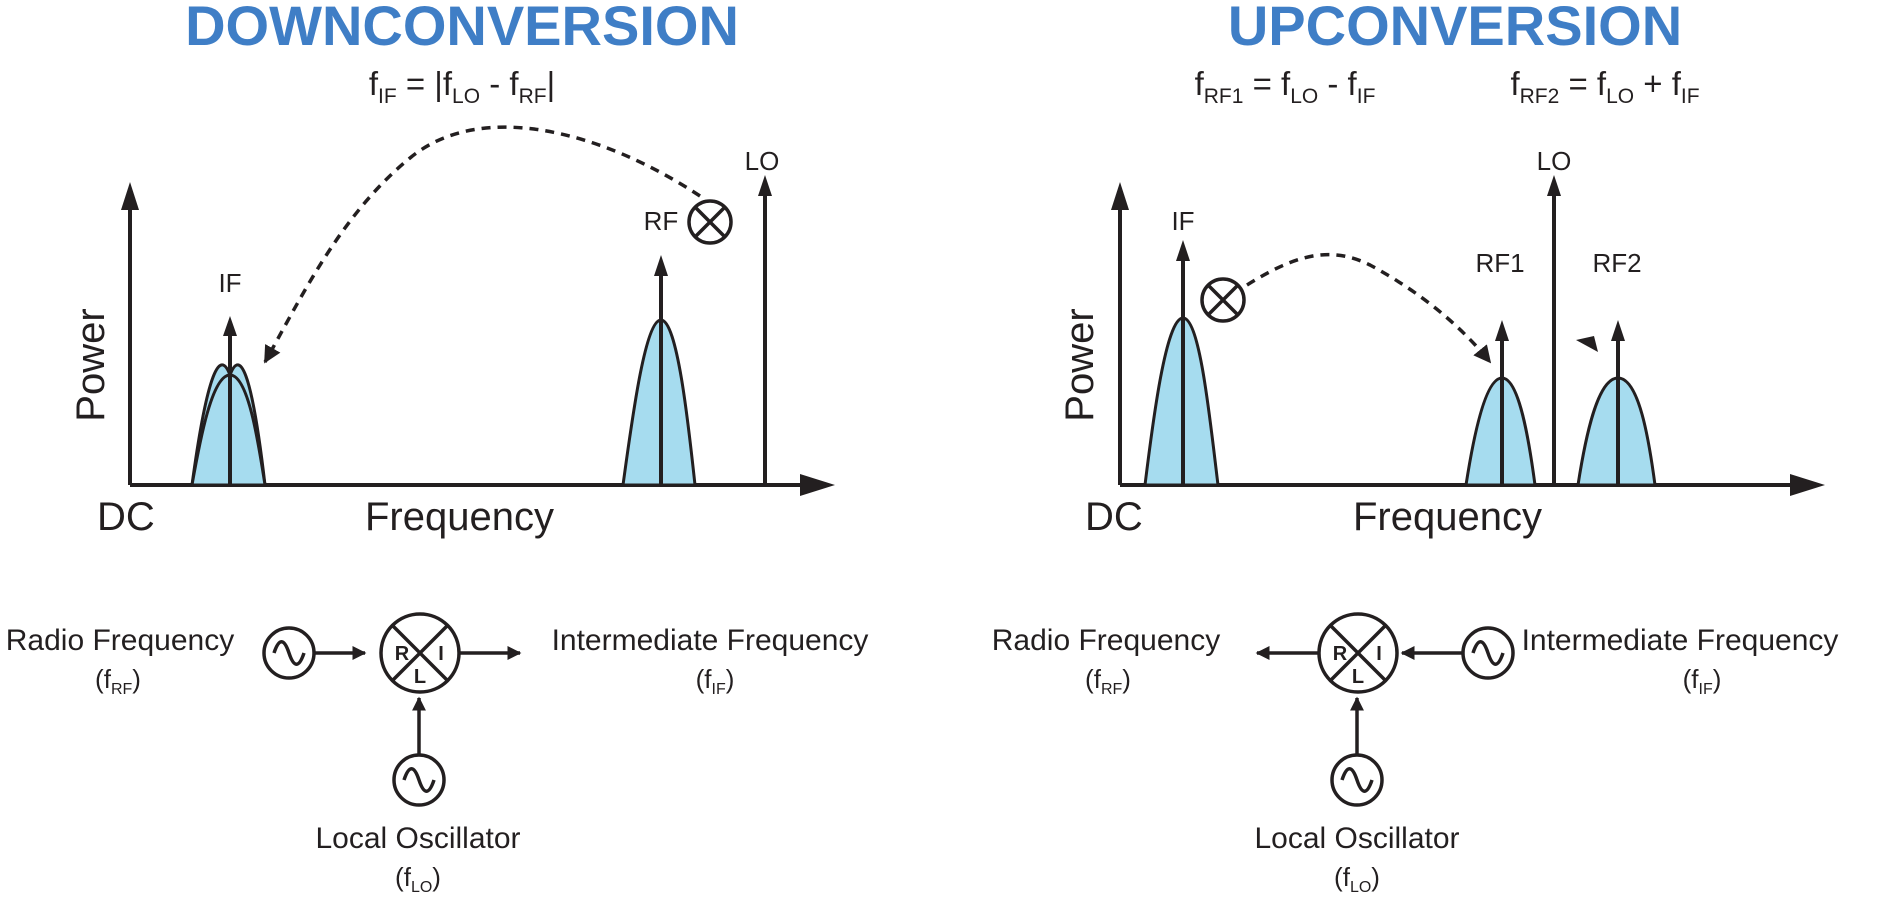 This screenshot has height=904, width=1880. I want to click on upconversion-title: UPCONVERSION, so click(1455, 28).